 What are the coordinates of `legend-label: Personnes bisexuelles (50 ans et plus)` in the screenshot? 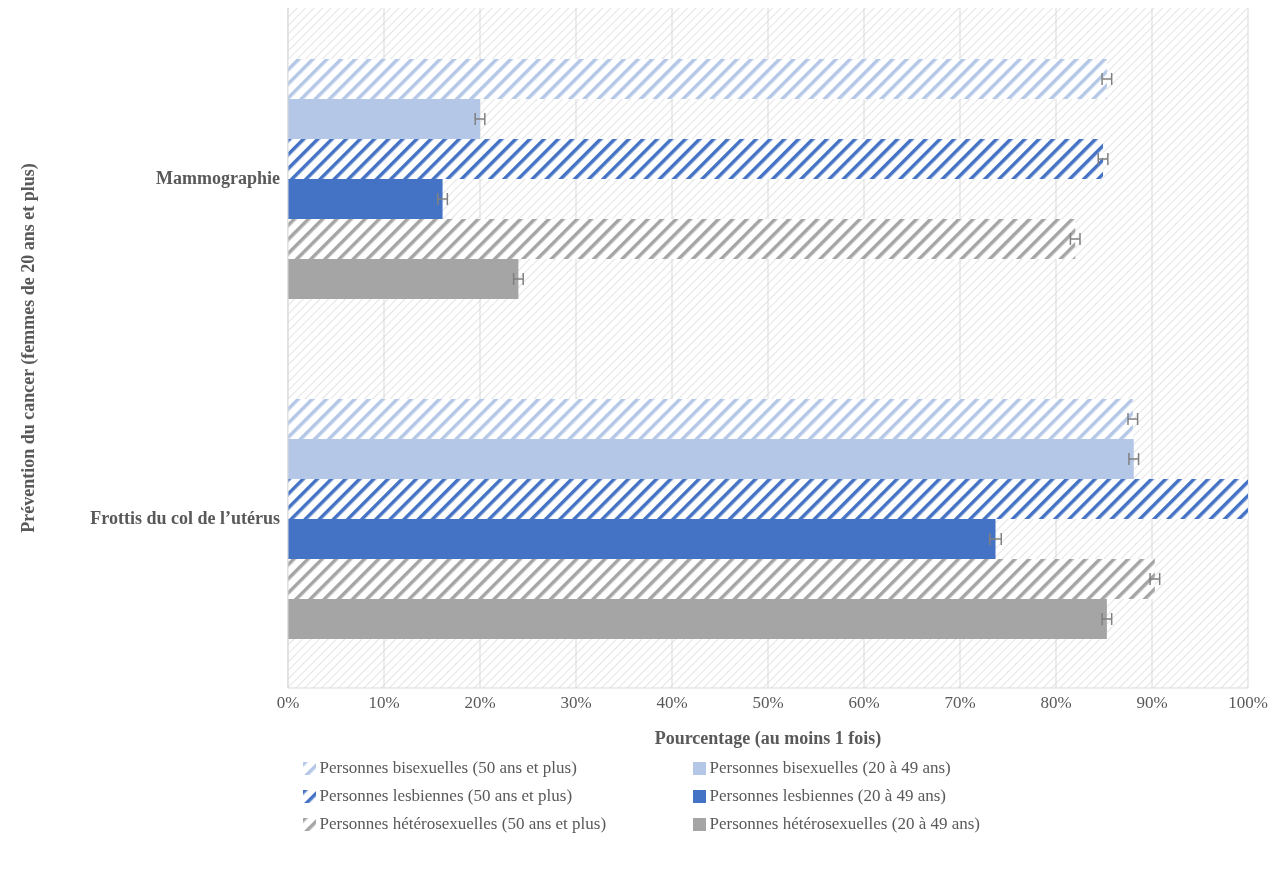 It's located at (448, 768).